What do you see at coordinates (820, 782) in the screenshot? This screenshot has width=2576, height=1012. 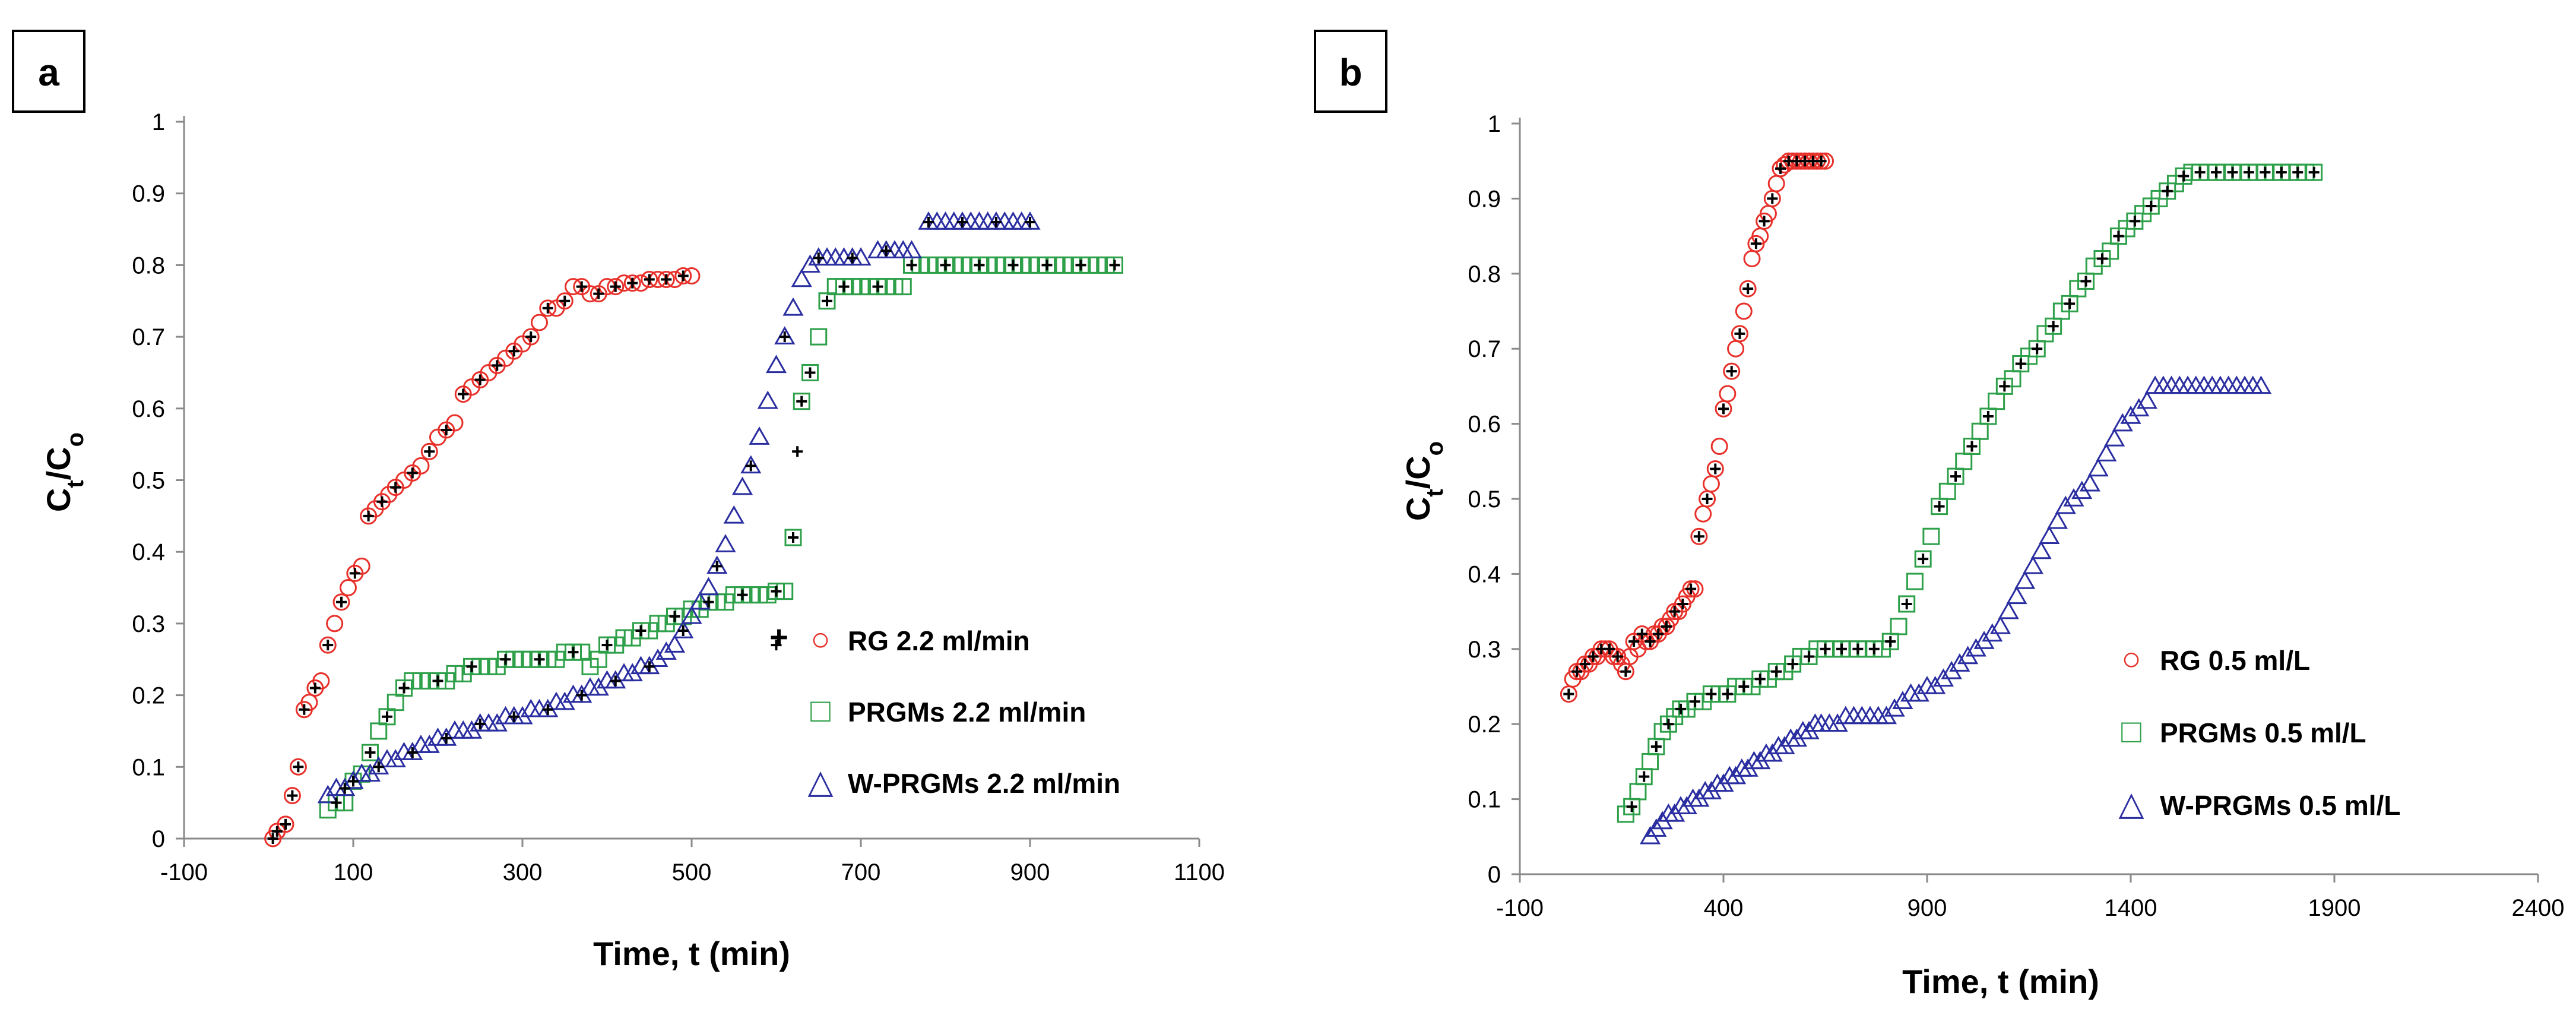 I see `panel-a-legend-symbol: △` at bounding box center [820, 782].